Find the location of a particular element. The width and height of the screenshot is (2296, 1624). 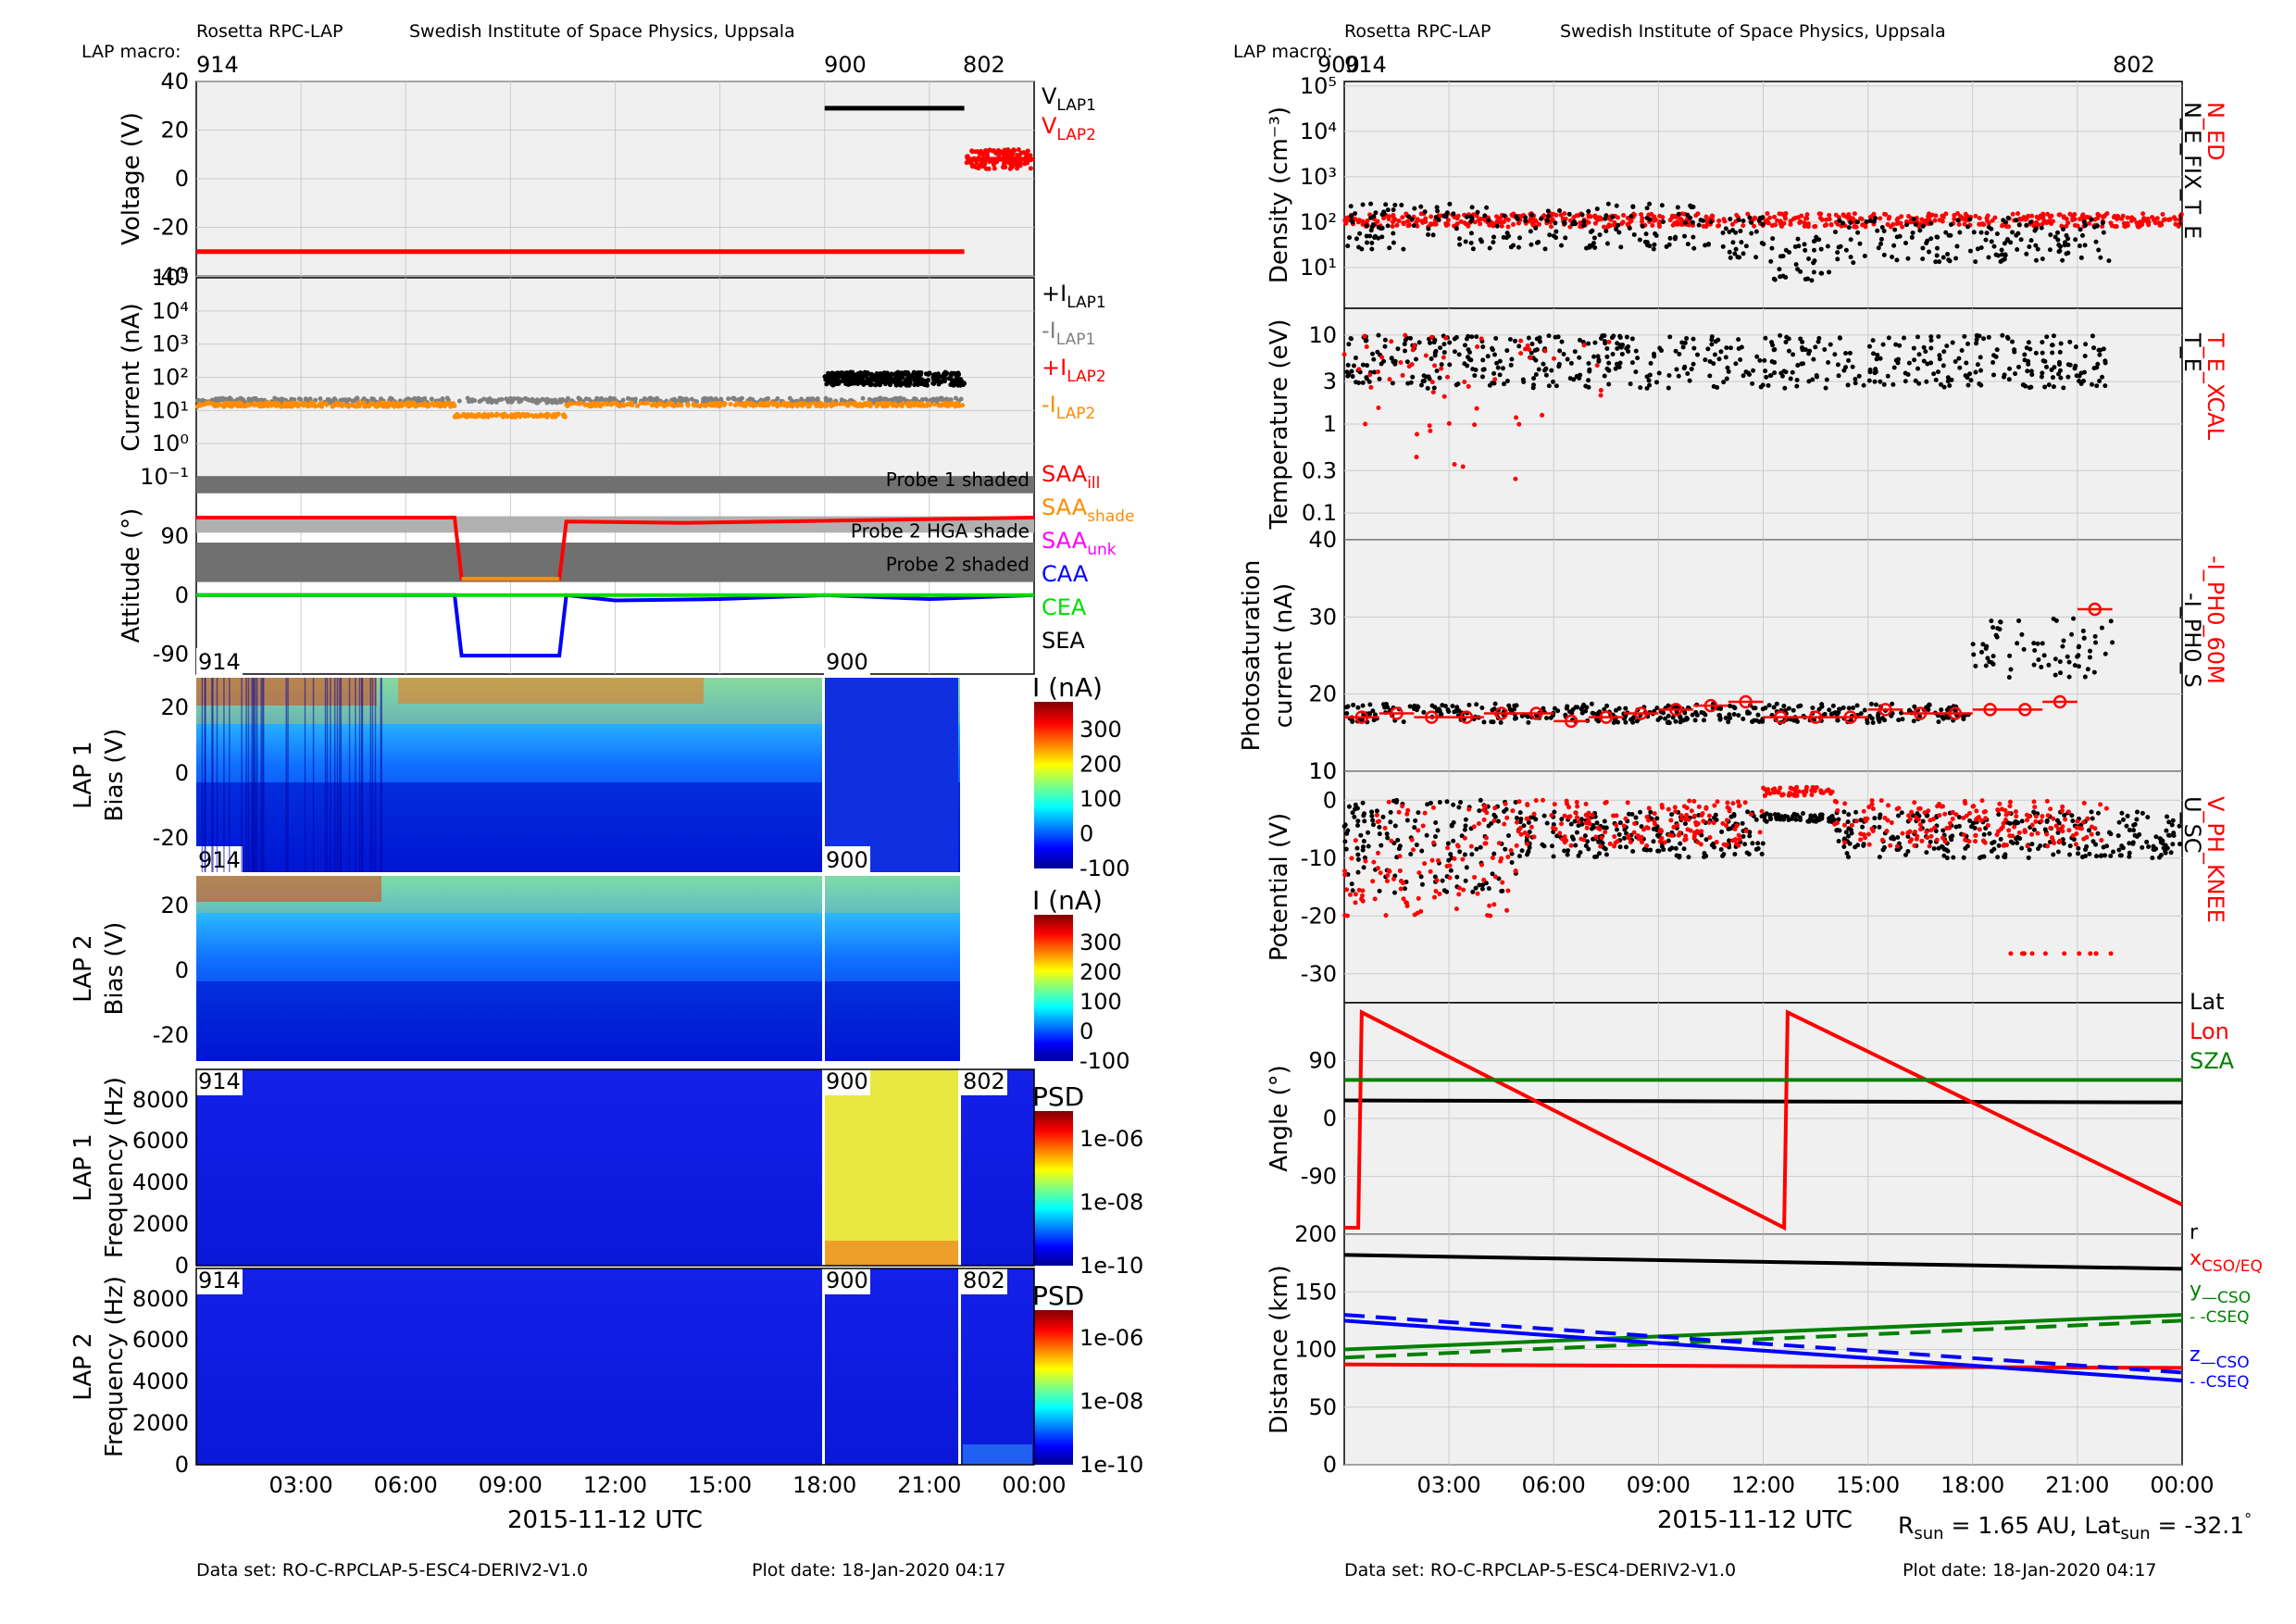

lap1_bias-cbar-label: I (nA) is located at coordinates (1067, 687).